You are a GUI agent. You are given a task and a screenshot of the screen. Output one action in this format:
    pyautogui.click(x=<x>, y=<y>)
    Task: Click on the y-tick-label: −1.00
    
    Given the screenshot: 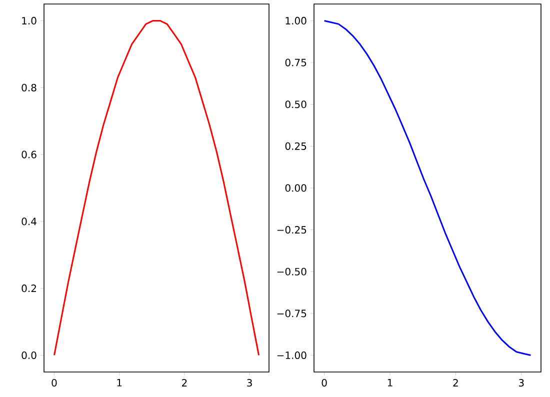 What is the action you would take?
    pyautogui.click(x=291, y=355)
    